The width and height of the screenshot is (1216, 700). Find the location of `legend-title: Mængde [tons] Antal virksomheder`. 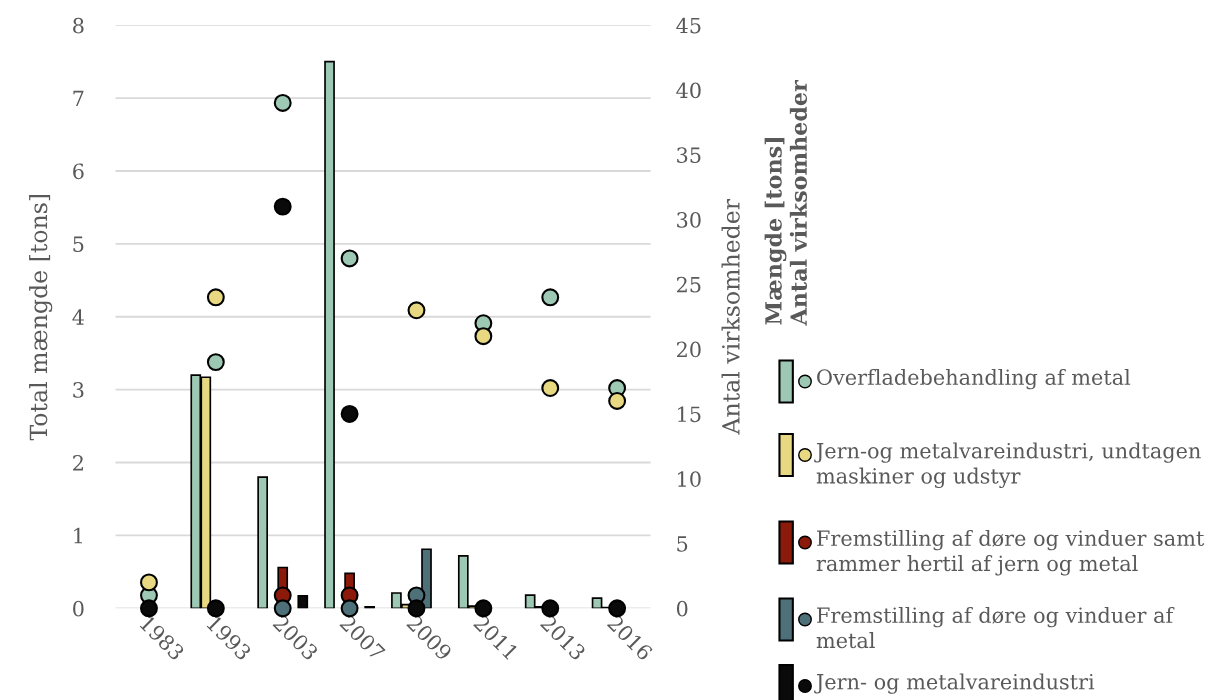

legend-title: Mængde [tons] Antal virksomheder is located at coordinates (786, 203).